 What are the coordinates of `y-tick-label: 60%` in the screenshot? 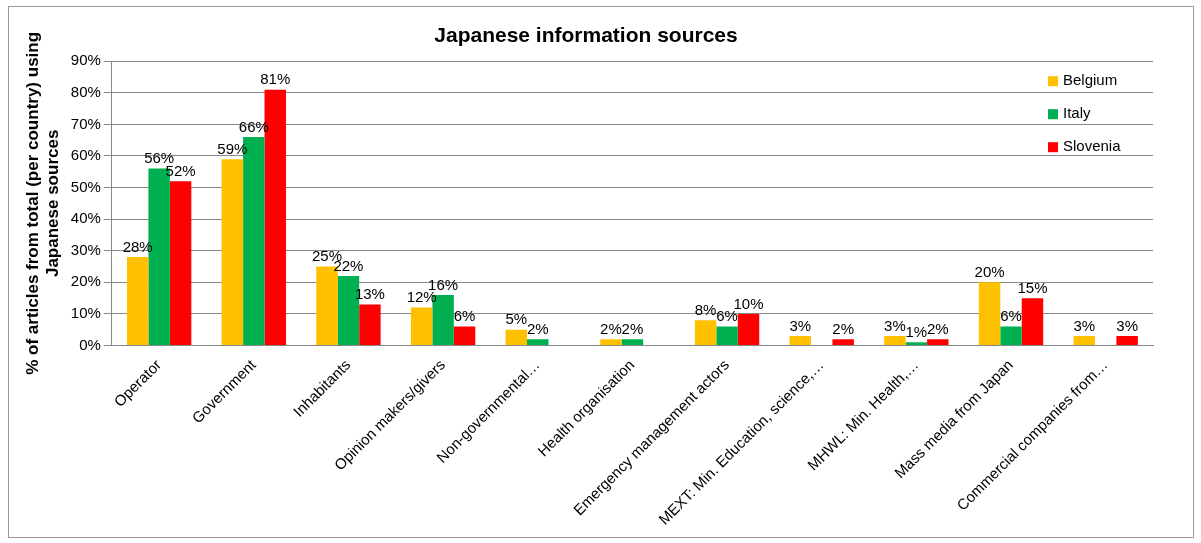 It's located at (85, 155).